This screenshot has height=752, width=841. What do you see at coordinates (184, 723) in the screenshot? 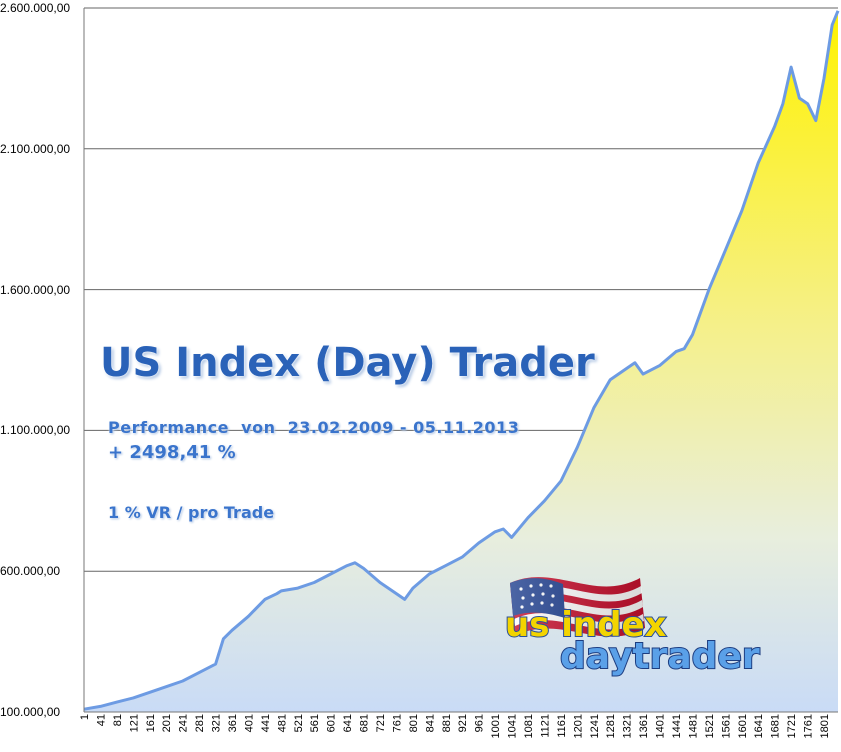
I see `x-tick-label: 241` at bounding box center [184, 723].